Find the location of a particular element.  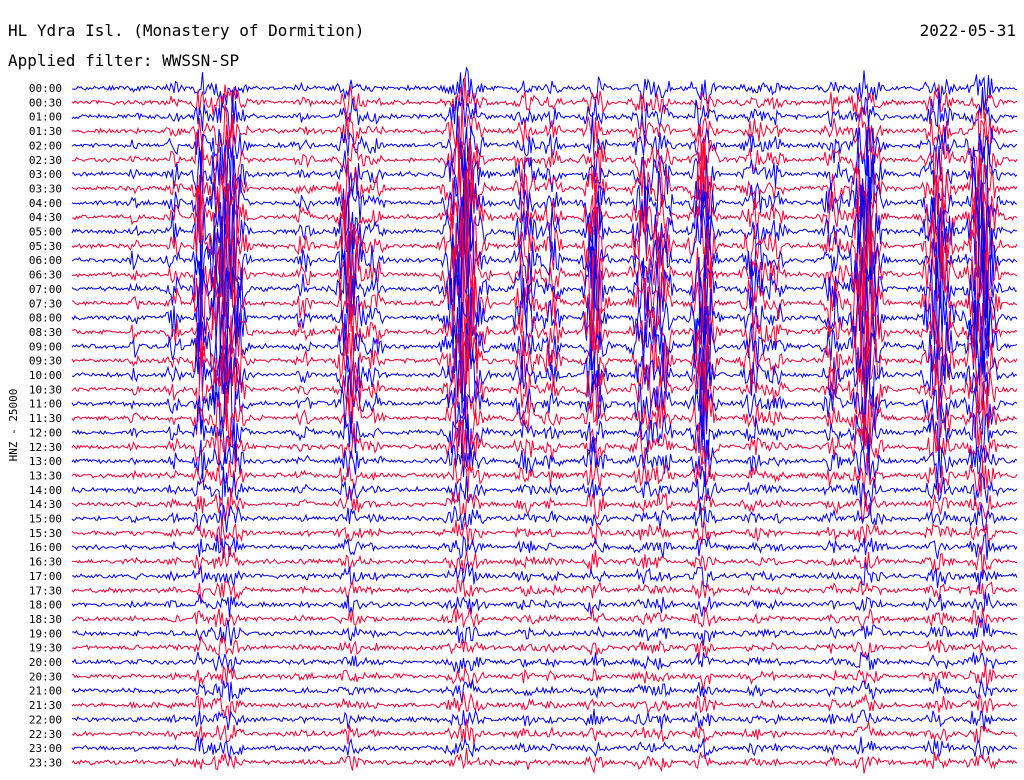

time-tick-label: 21:30 is located at coordinates (45, 705).